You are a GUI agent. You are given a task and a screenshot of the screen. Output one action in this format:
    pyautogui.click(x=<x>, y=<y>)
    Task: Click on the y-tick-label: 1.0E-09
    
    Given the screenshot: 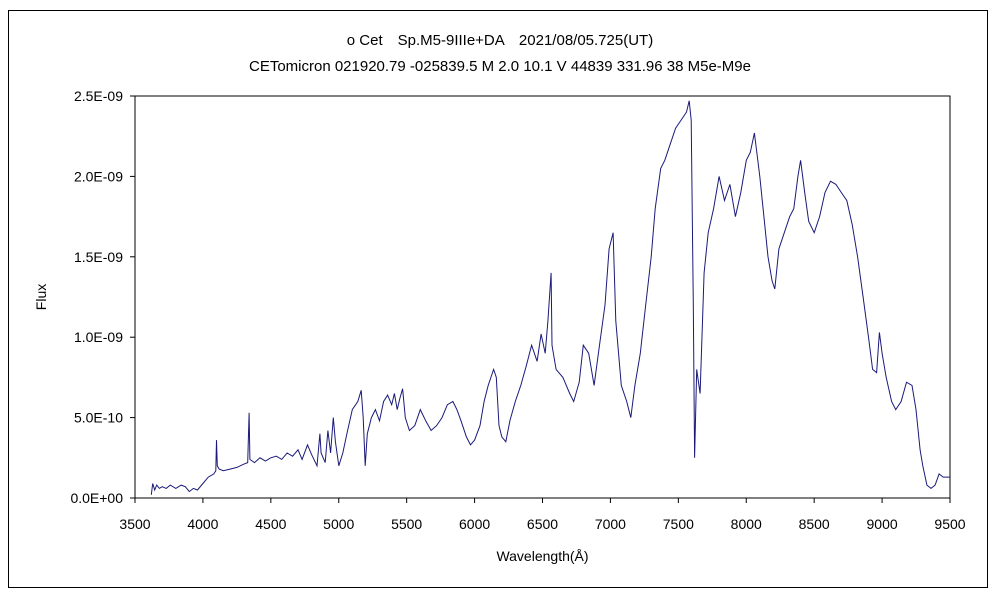 What is the action you would take?
    pyautogui.click(x=98, y=337)
    